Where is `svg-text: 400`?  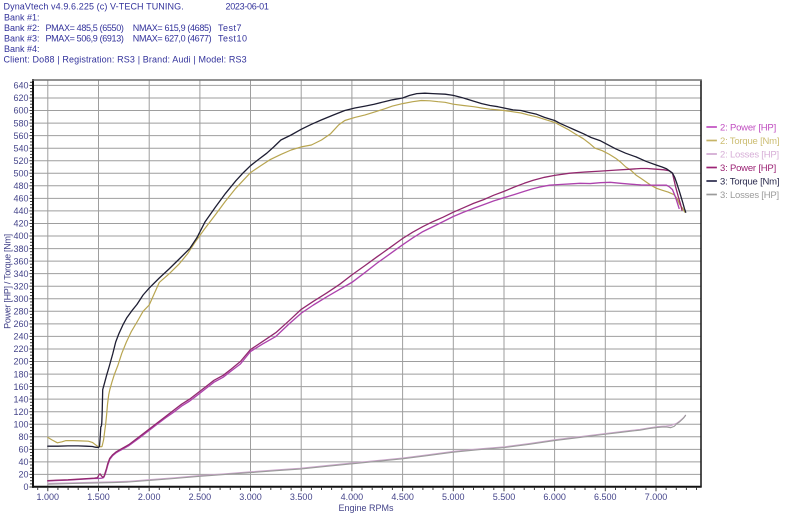 svg-text: 400 is located at coordinates (20, 236).